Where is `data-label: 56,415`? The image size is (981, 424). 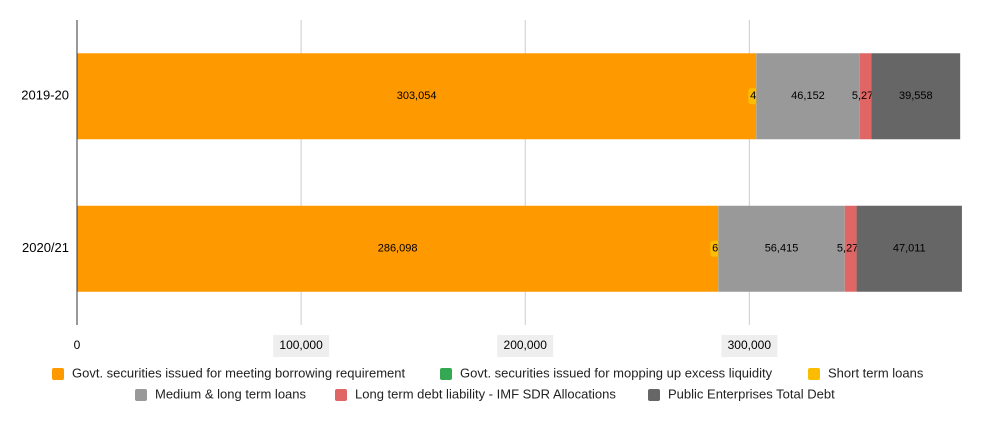
data-label: 56,415 is located at coordinates (782, 249).